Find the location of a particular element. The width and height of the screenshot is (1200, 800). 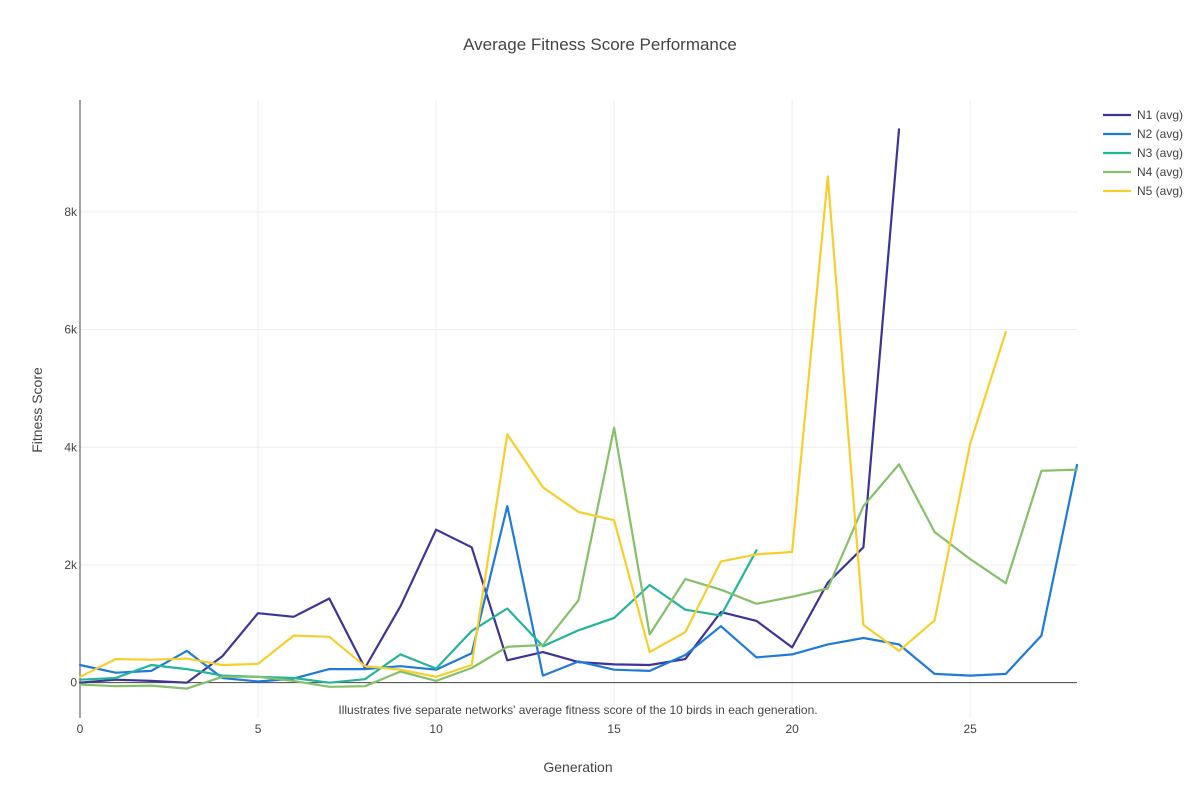

legend-label: N1 (avg) is located at coordinates (1160, 115).